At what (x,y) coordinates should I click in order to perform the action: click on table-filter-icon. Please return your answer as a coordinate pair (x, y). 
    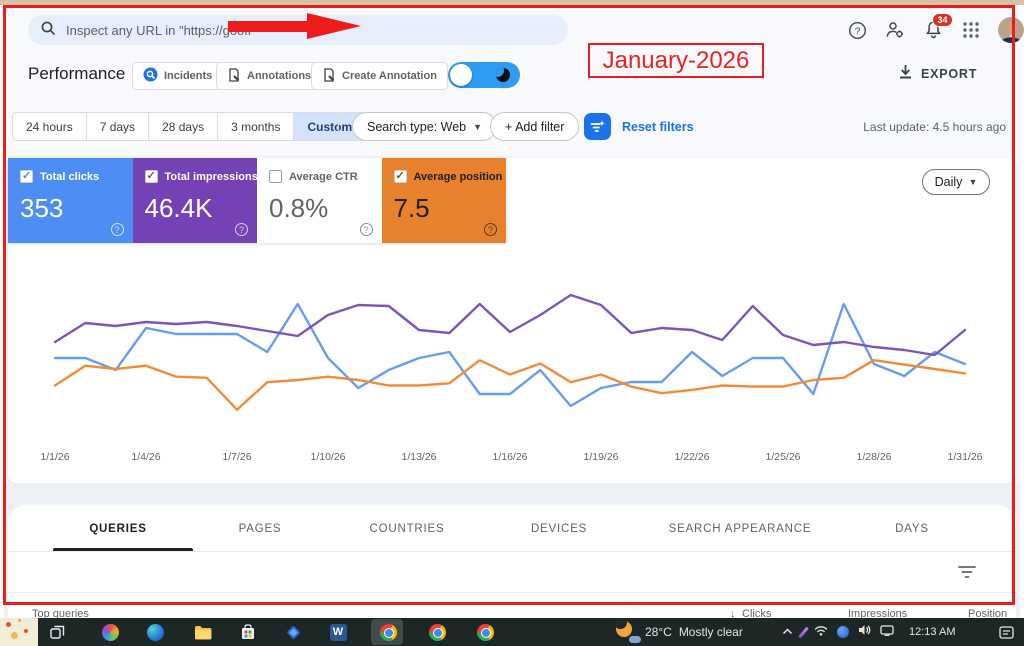
    Looking at the image, I should click on (967, 574).